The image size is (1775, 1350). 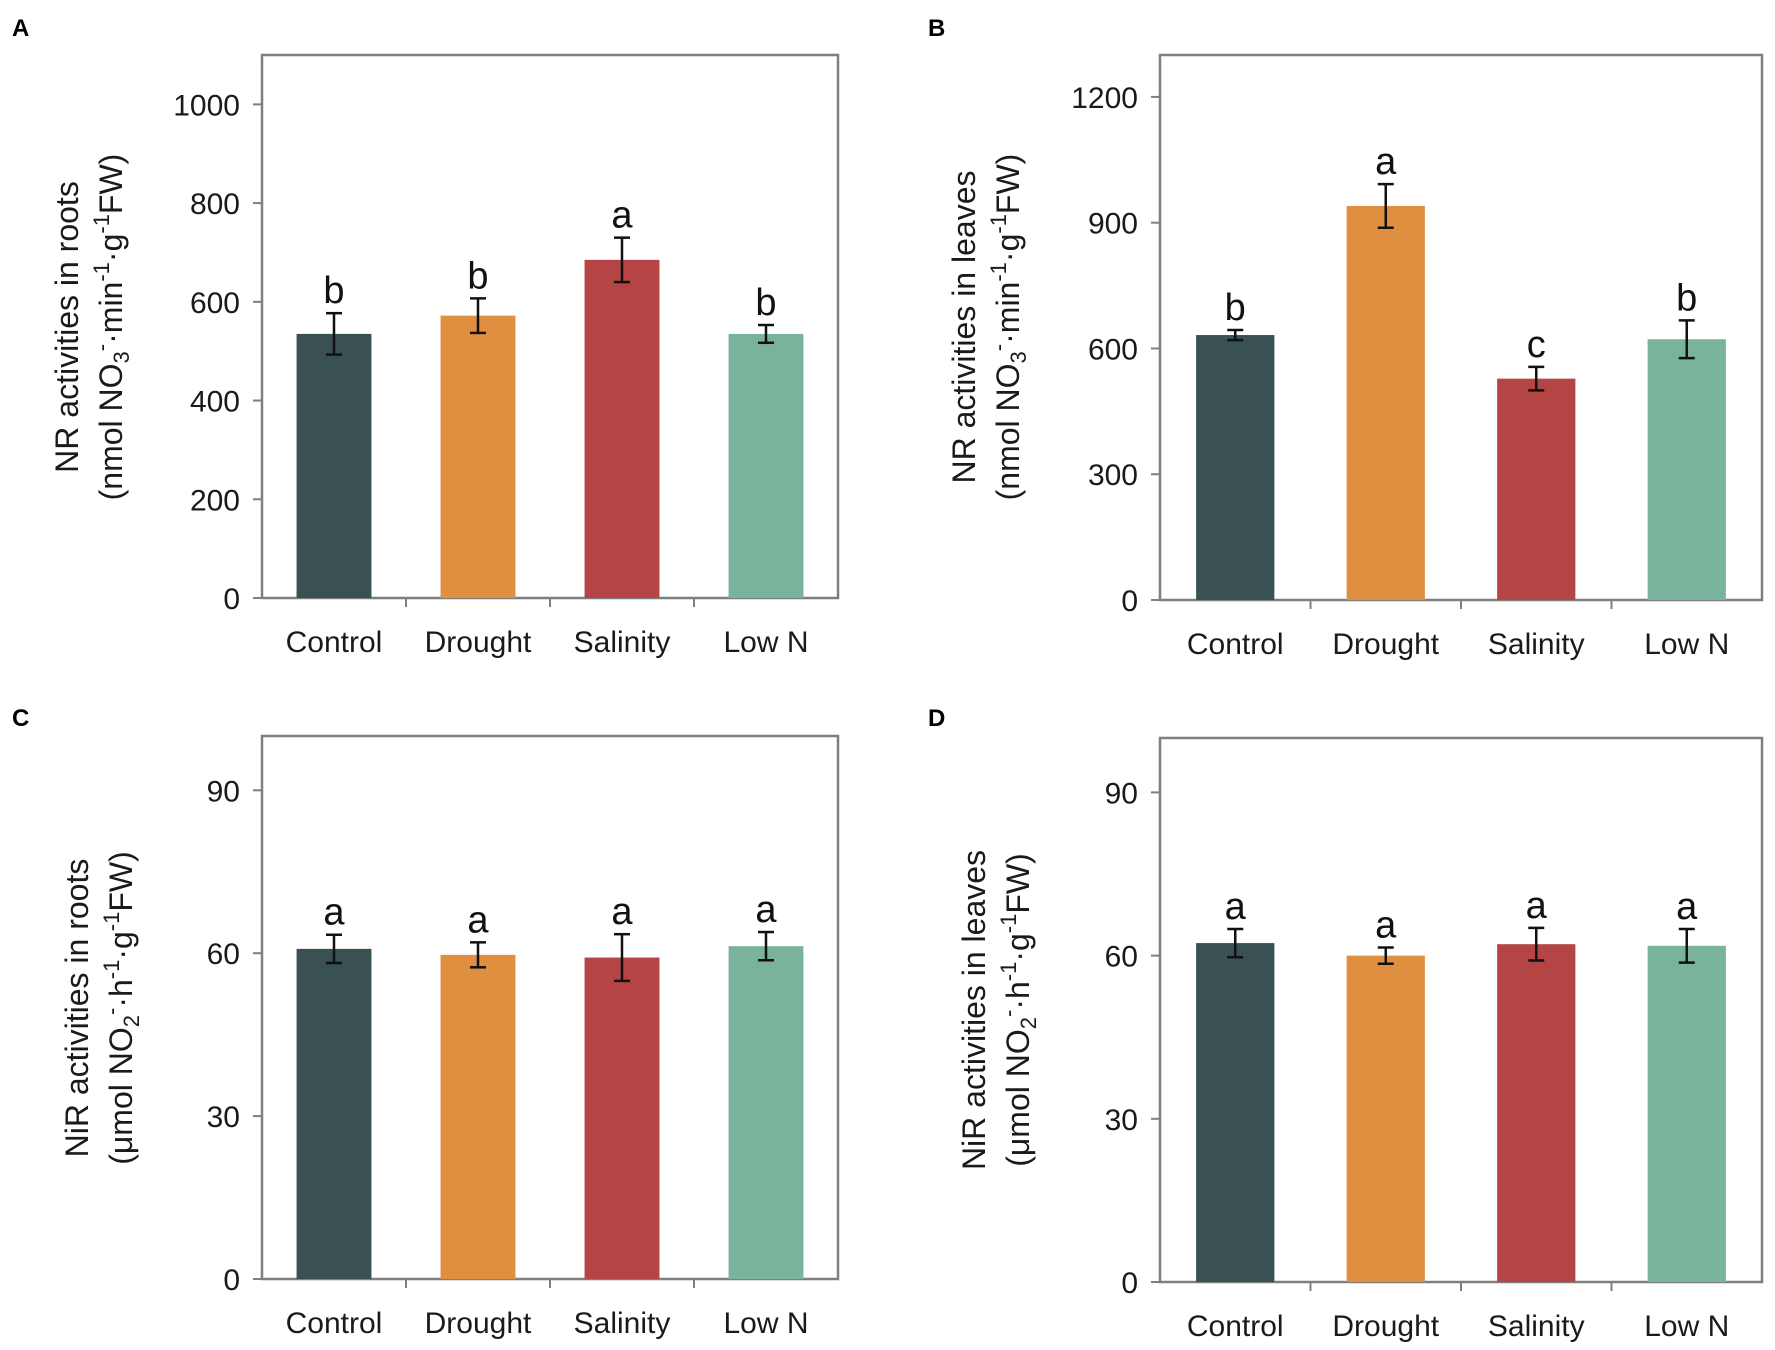 What do you see at coordinates (1104, 98) in the screenshot?
I see `y-tick-label: 1200` at bounding box center [1104, 98].